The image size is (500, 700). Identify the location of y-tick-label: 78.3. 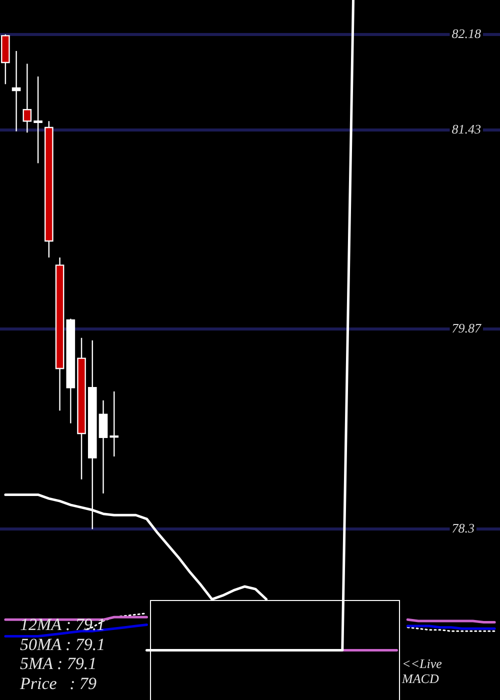
(463, 528).